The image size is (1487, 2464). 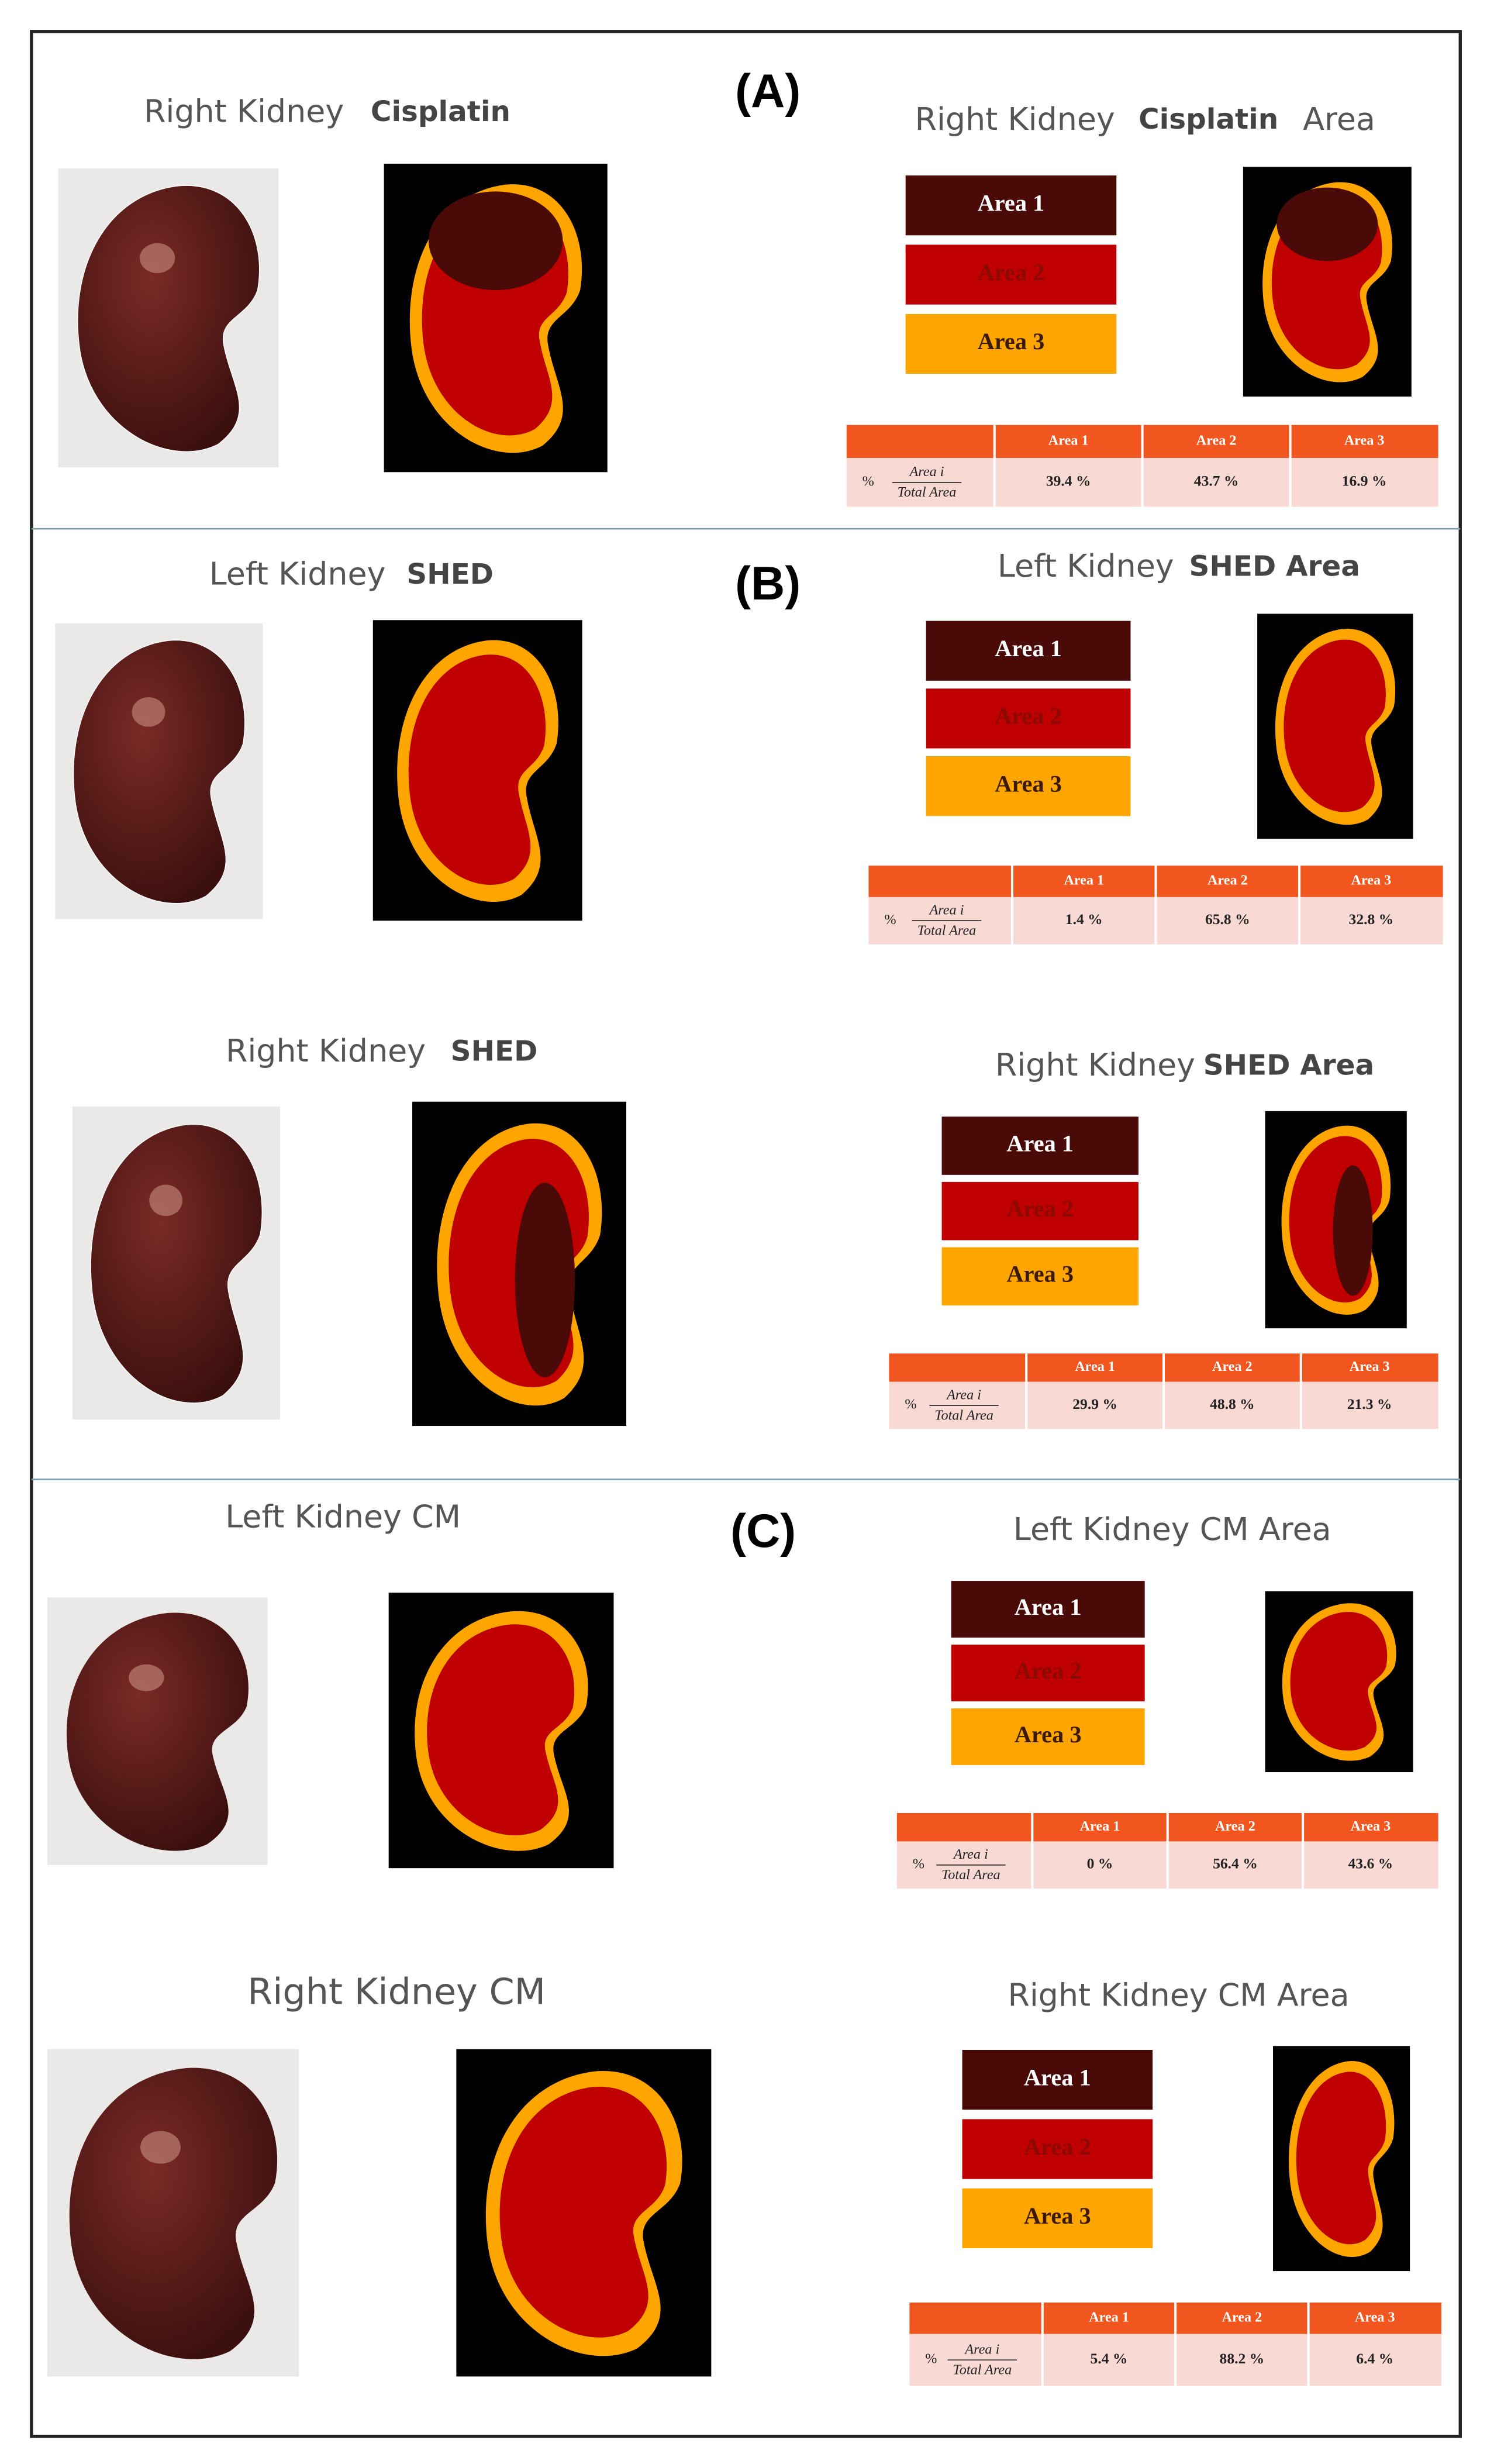 I want to click on table-value: 6.4 %, so click(x=1374, y=2358).